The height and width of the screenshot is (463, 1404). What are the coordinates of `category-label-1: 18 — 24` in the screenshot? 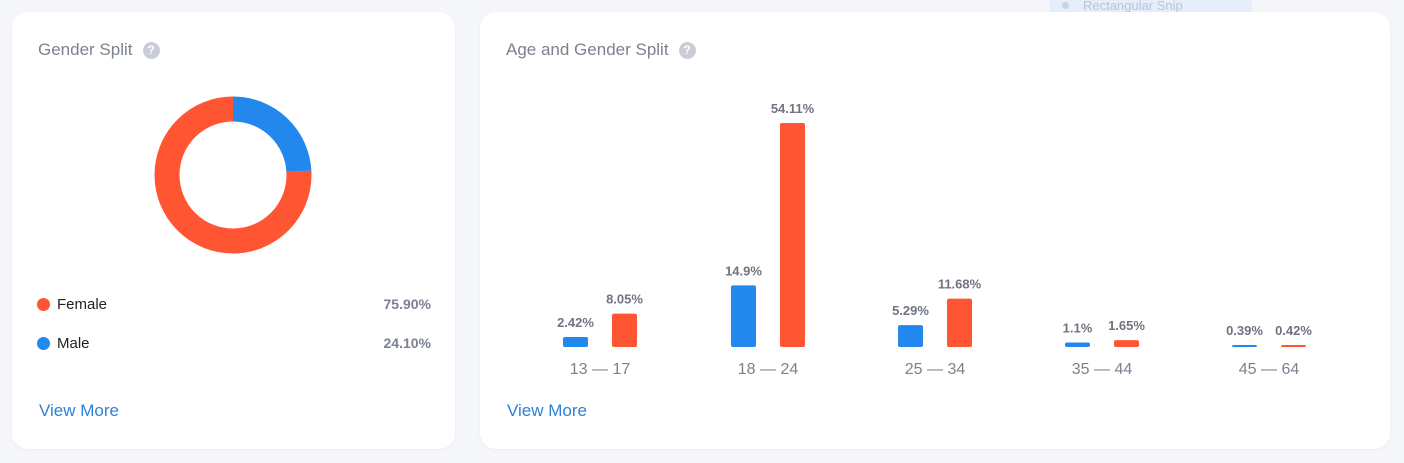 It's located at (768, 369).